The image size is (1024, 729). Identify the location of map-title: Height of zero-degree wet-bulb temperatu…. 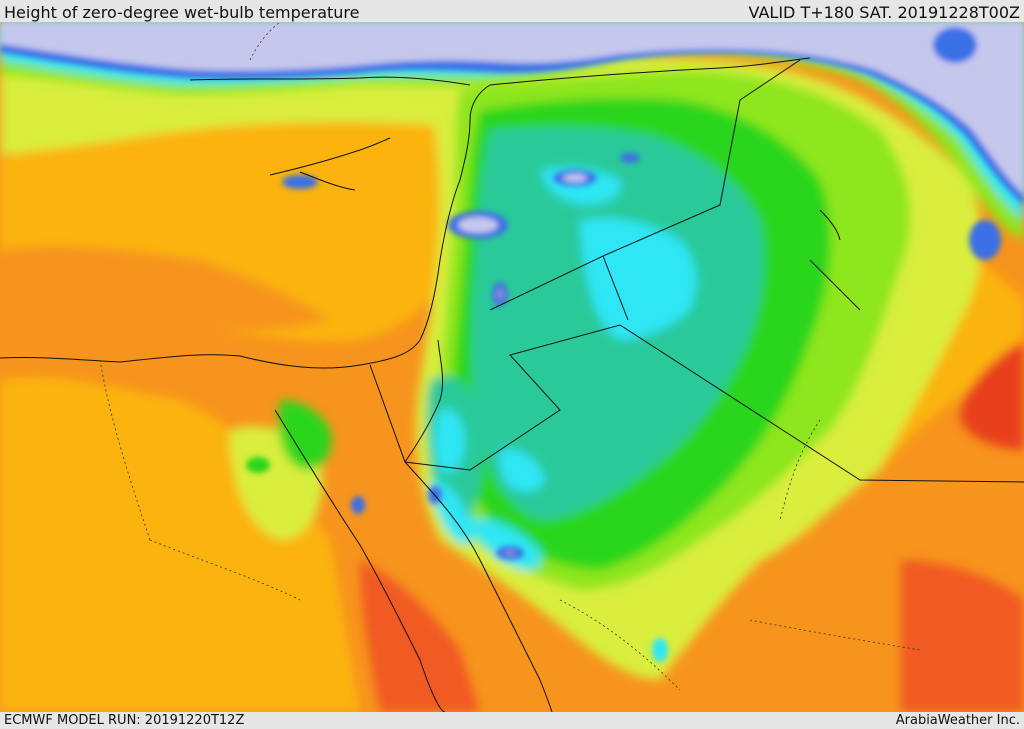
(182, 12).